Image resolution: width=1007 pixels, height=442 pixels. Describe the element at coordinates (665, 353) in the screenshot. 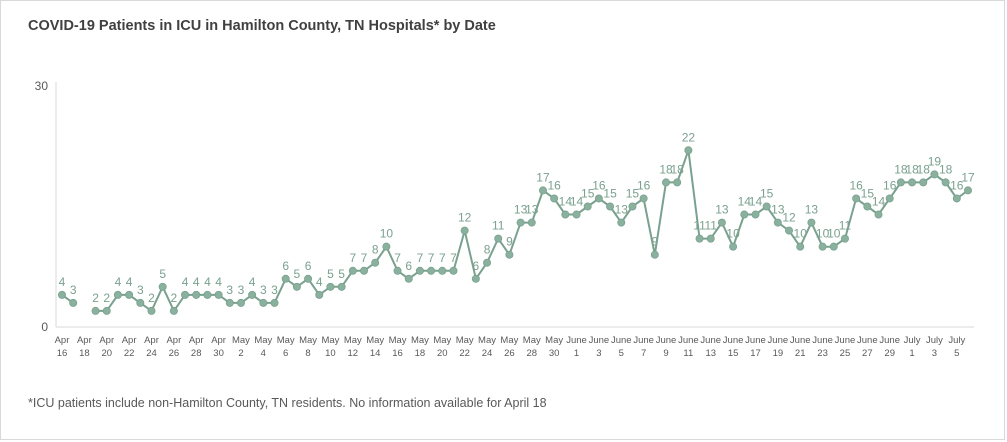

I see `x-tick-label: 9` at that location.